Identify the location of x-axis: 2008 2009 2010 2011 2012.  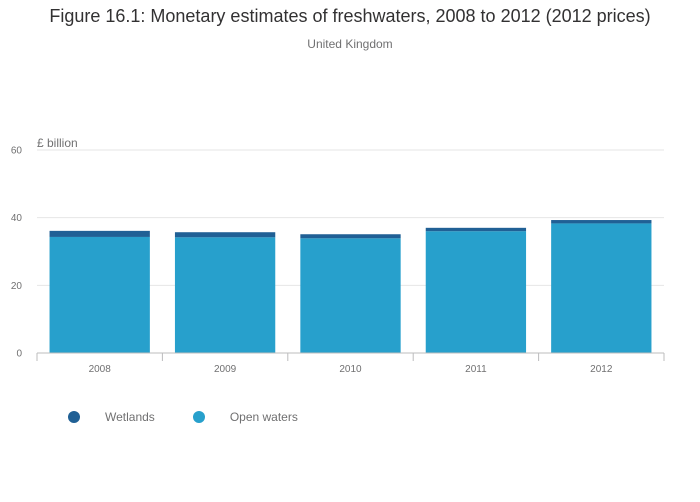
(350, 363).